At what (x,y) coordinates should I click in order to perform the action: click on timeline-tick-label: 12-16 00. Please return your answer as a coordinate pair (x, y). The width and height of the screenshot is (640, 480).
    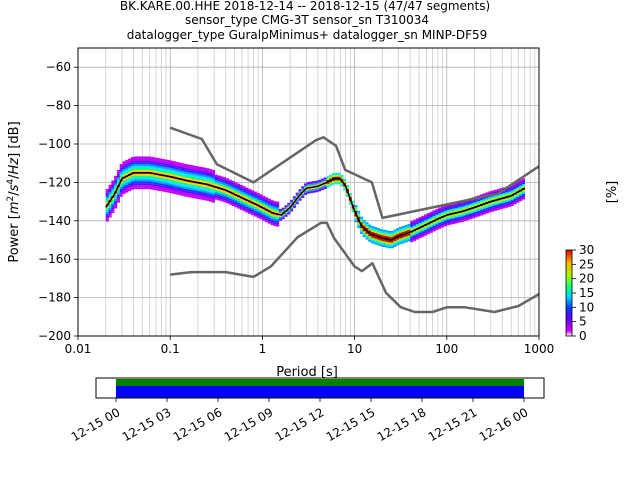
    Looking at the image, I should click on (504, 424).